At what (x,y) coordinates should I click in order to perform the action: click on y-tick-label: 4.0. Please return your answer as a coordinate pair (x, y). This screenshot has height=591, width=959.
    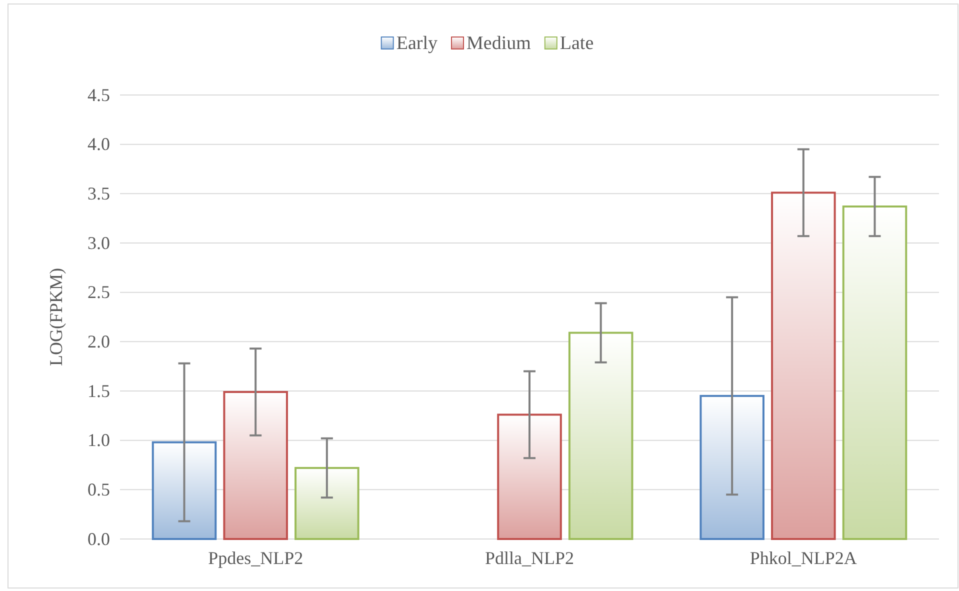
    Looking at the image, I should click on (99, 144).